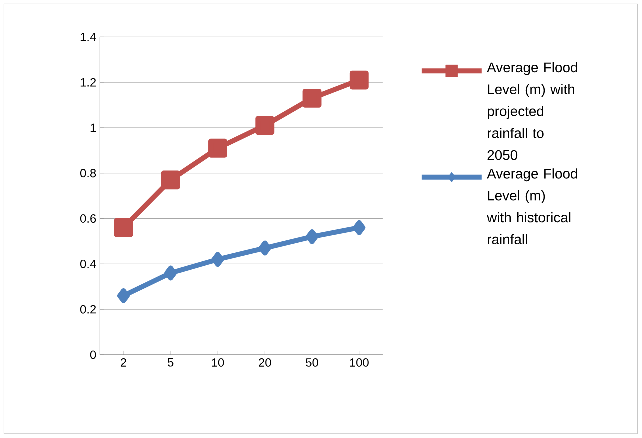  What do you see at coordinates (93, 128) in the screenshot?
I see `y-tick-label: 1` at bounding box center [93, 128].